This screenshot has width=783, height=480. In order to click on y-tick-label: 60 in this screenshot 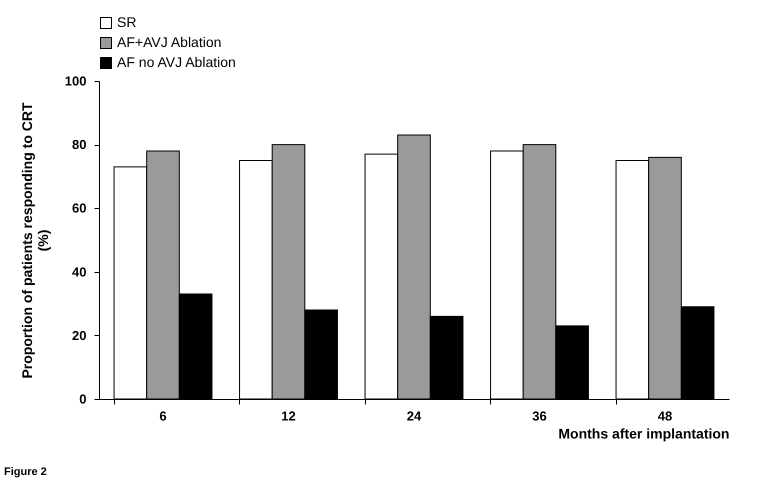, I will do `click(79, 208)`.